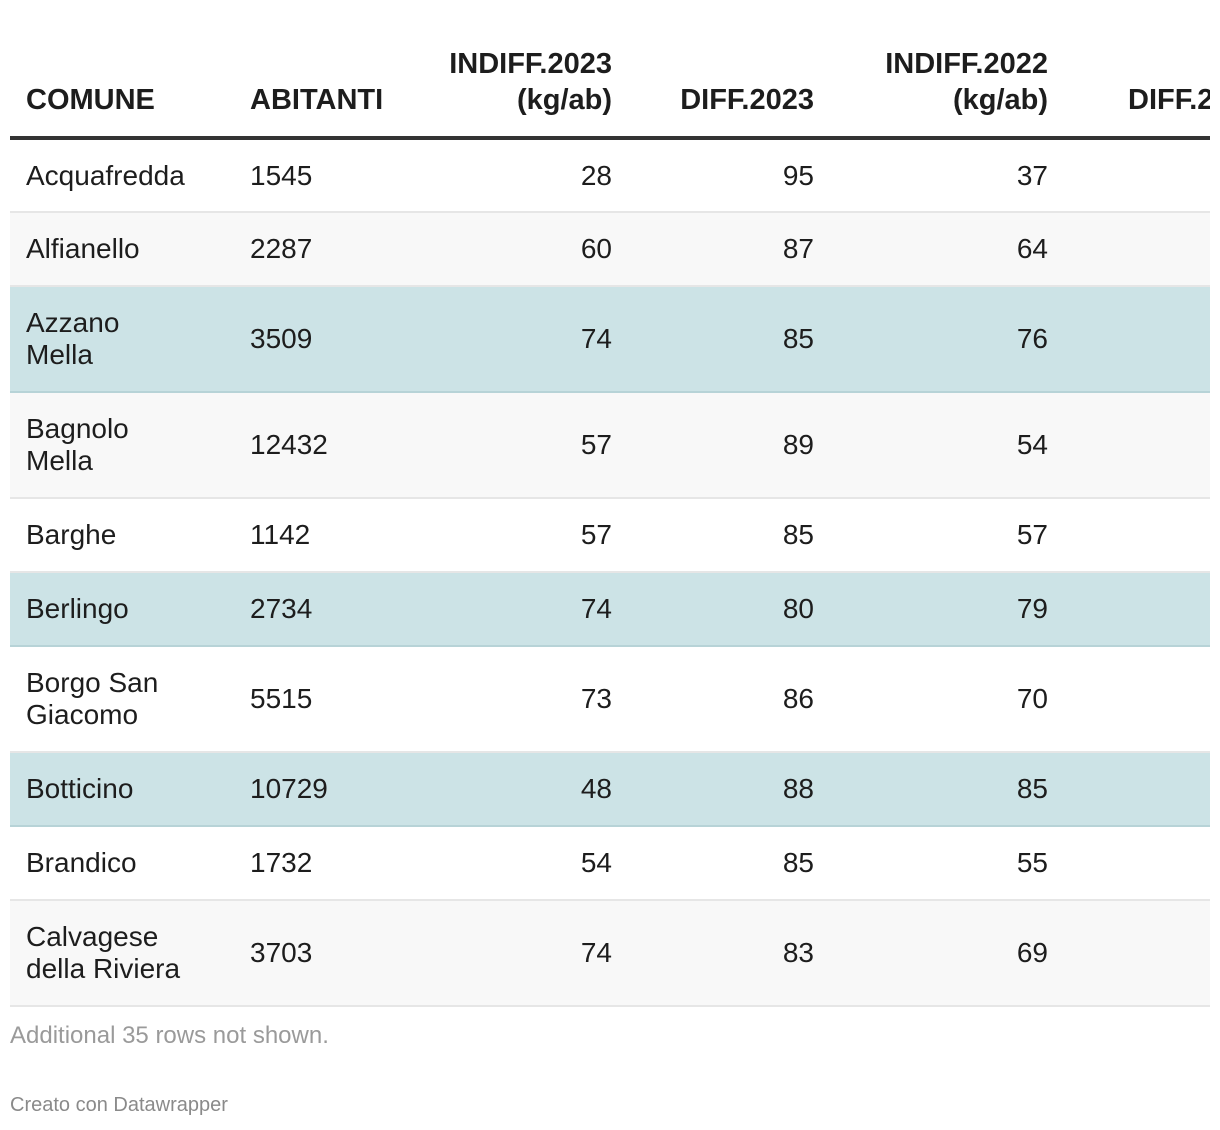  What do you see at coordinates (81, 862) in the screenshot?
I see `cell-comune-line1: Brandico` at bounding box center [81, 862].